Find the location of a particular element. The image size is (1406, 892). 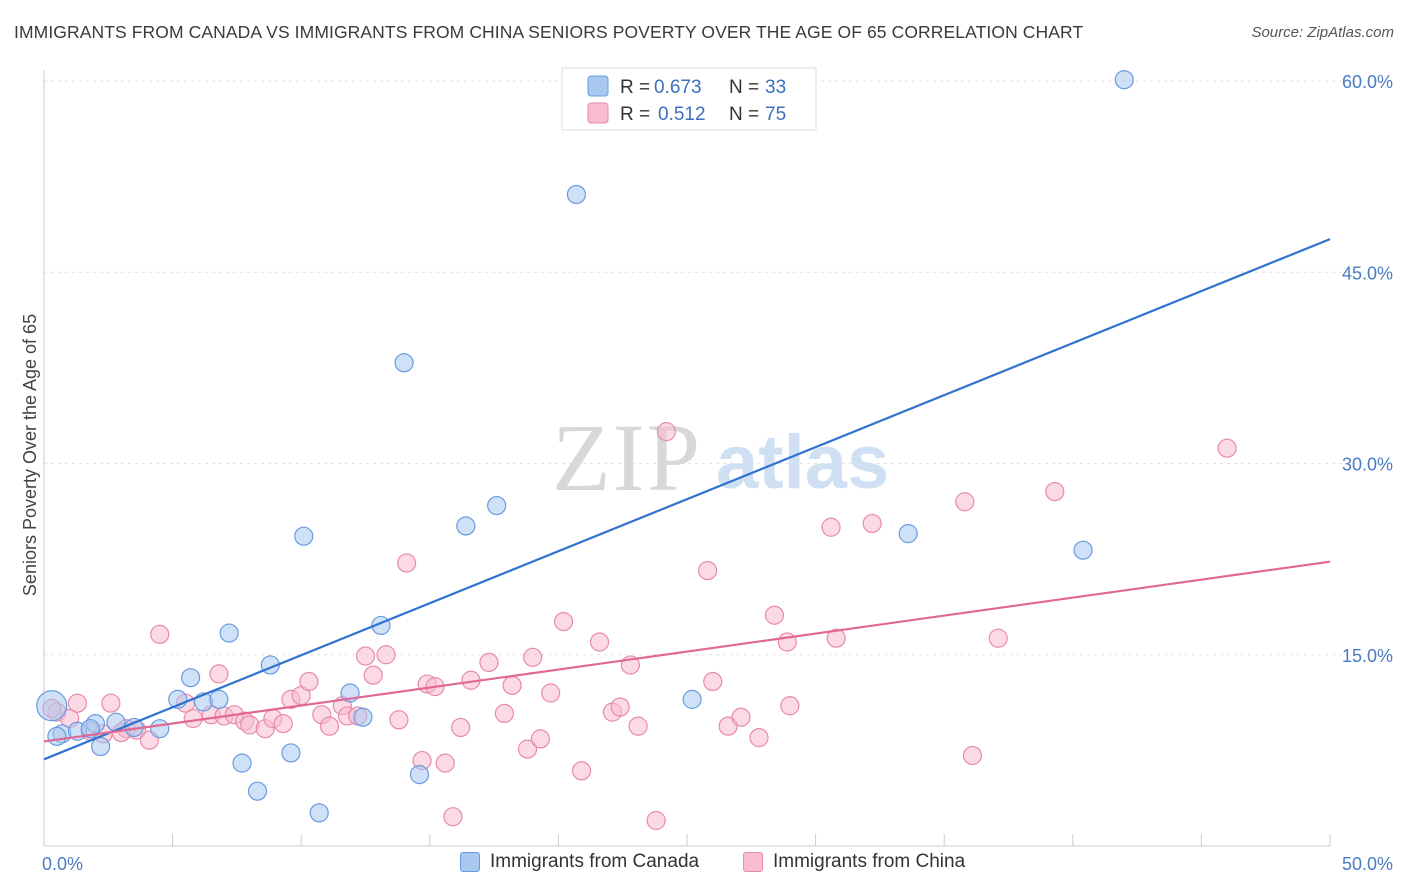

x-tick-label: 0.0% is located at coordinates (62, 864).